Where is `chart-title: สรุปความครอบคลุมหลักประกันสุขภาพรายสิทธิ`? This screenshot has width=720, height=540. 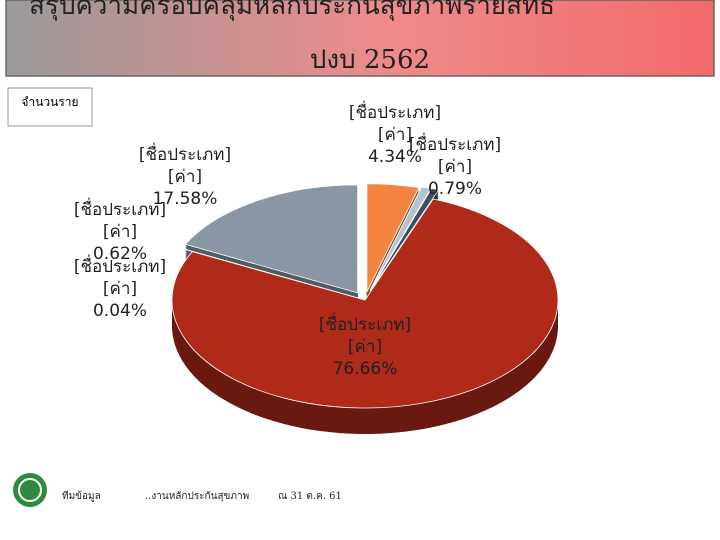
chart-title: สรุปความครอบคลุมหลักประกันสุขภาพรายสิทธิ is located at coordinates (292, 10).